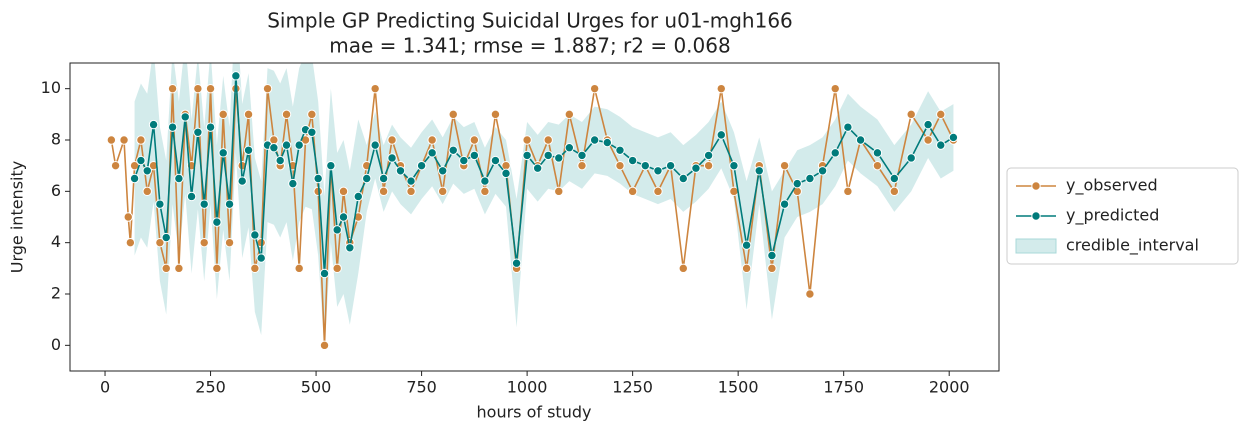 This screenshot has height=434, width=1251. What do you see at coordinates (738, 387) in the screenshot?
I see `x-tick-label: 1500` at bounding box center [738, 387].